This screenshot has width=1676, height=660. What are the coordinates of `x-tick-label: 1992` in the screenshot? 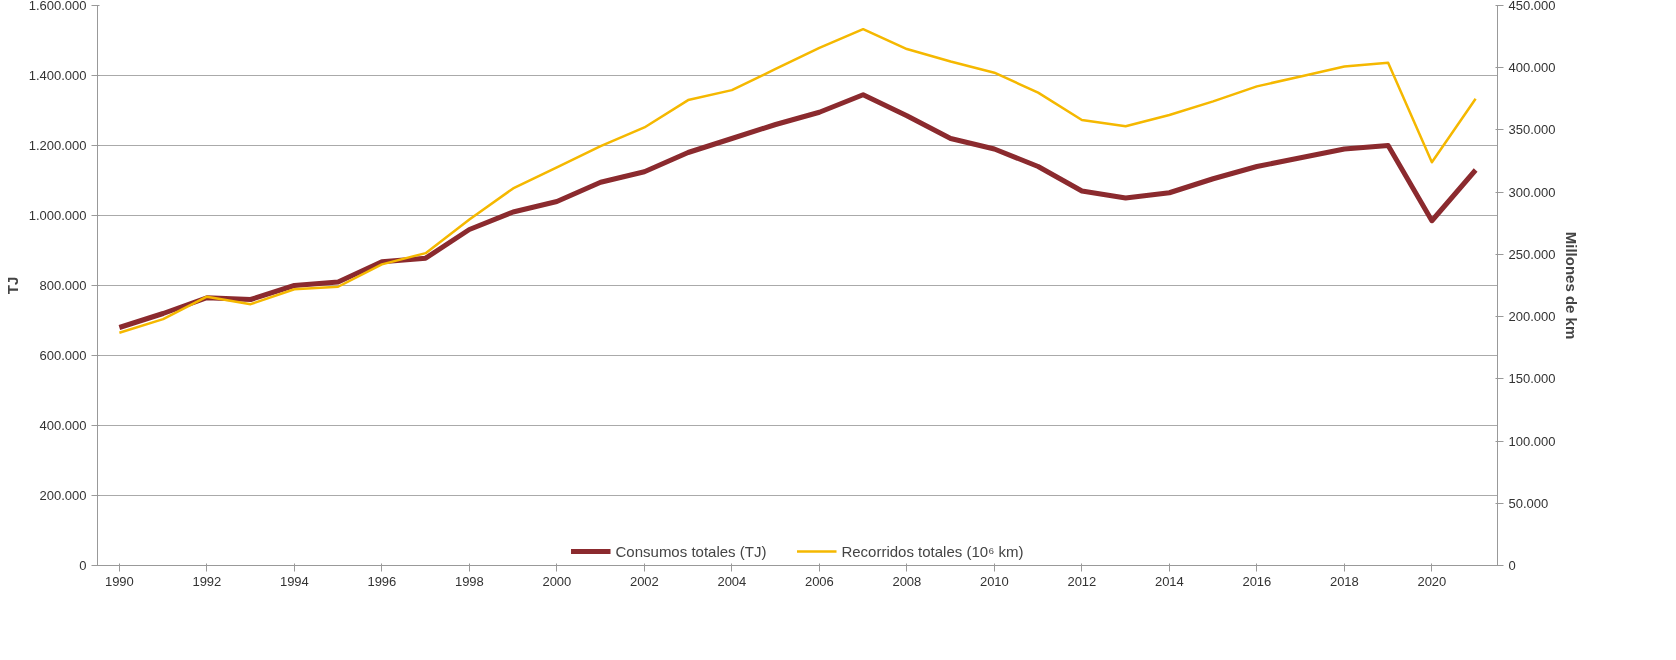 It's located at (207, 581).